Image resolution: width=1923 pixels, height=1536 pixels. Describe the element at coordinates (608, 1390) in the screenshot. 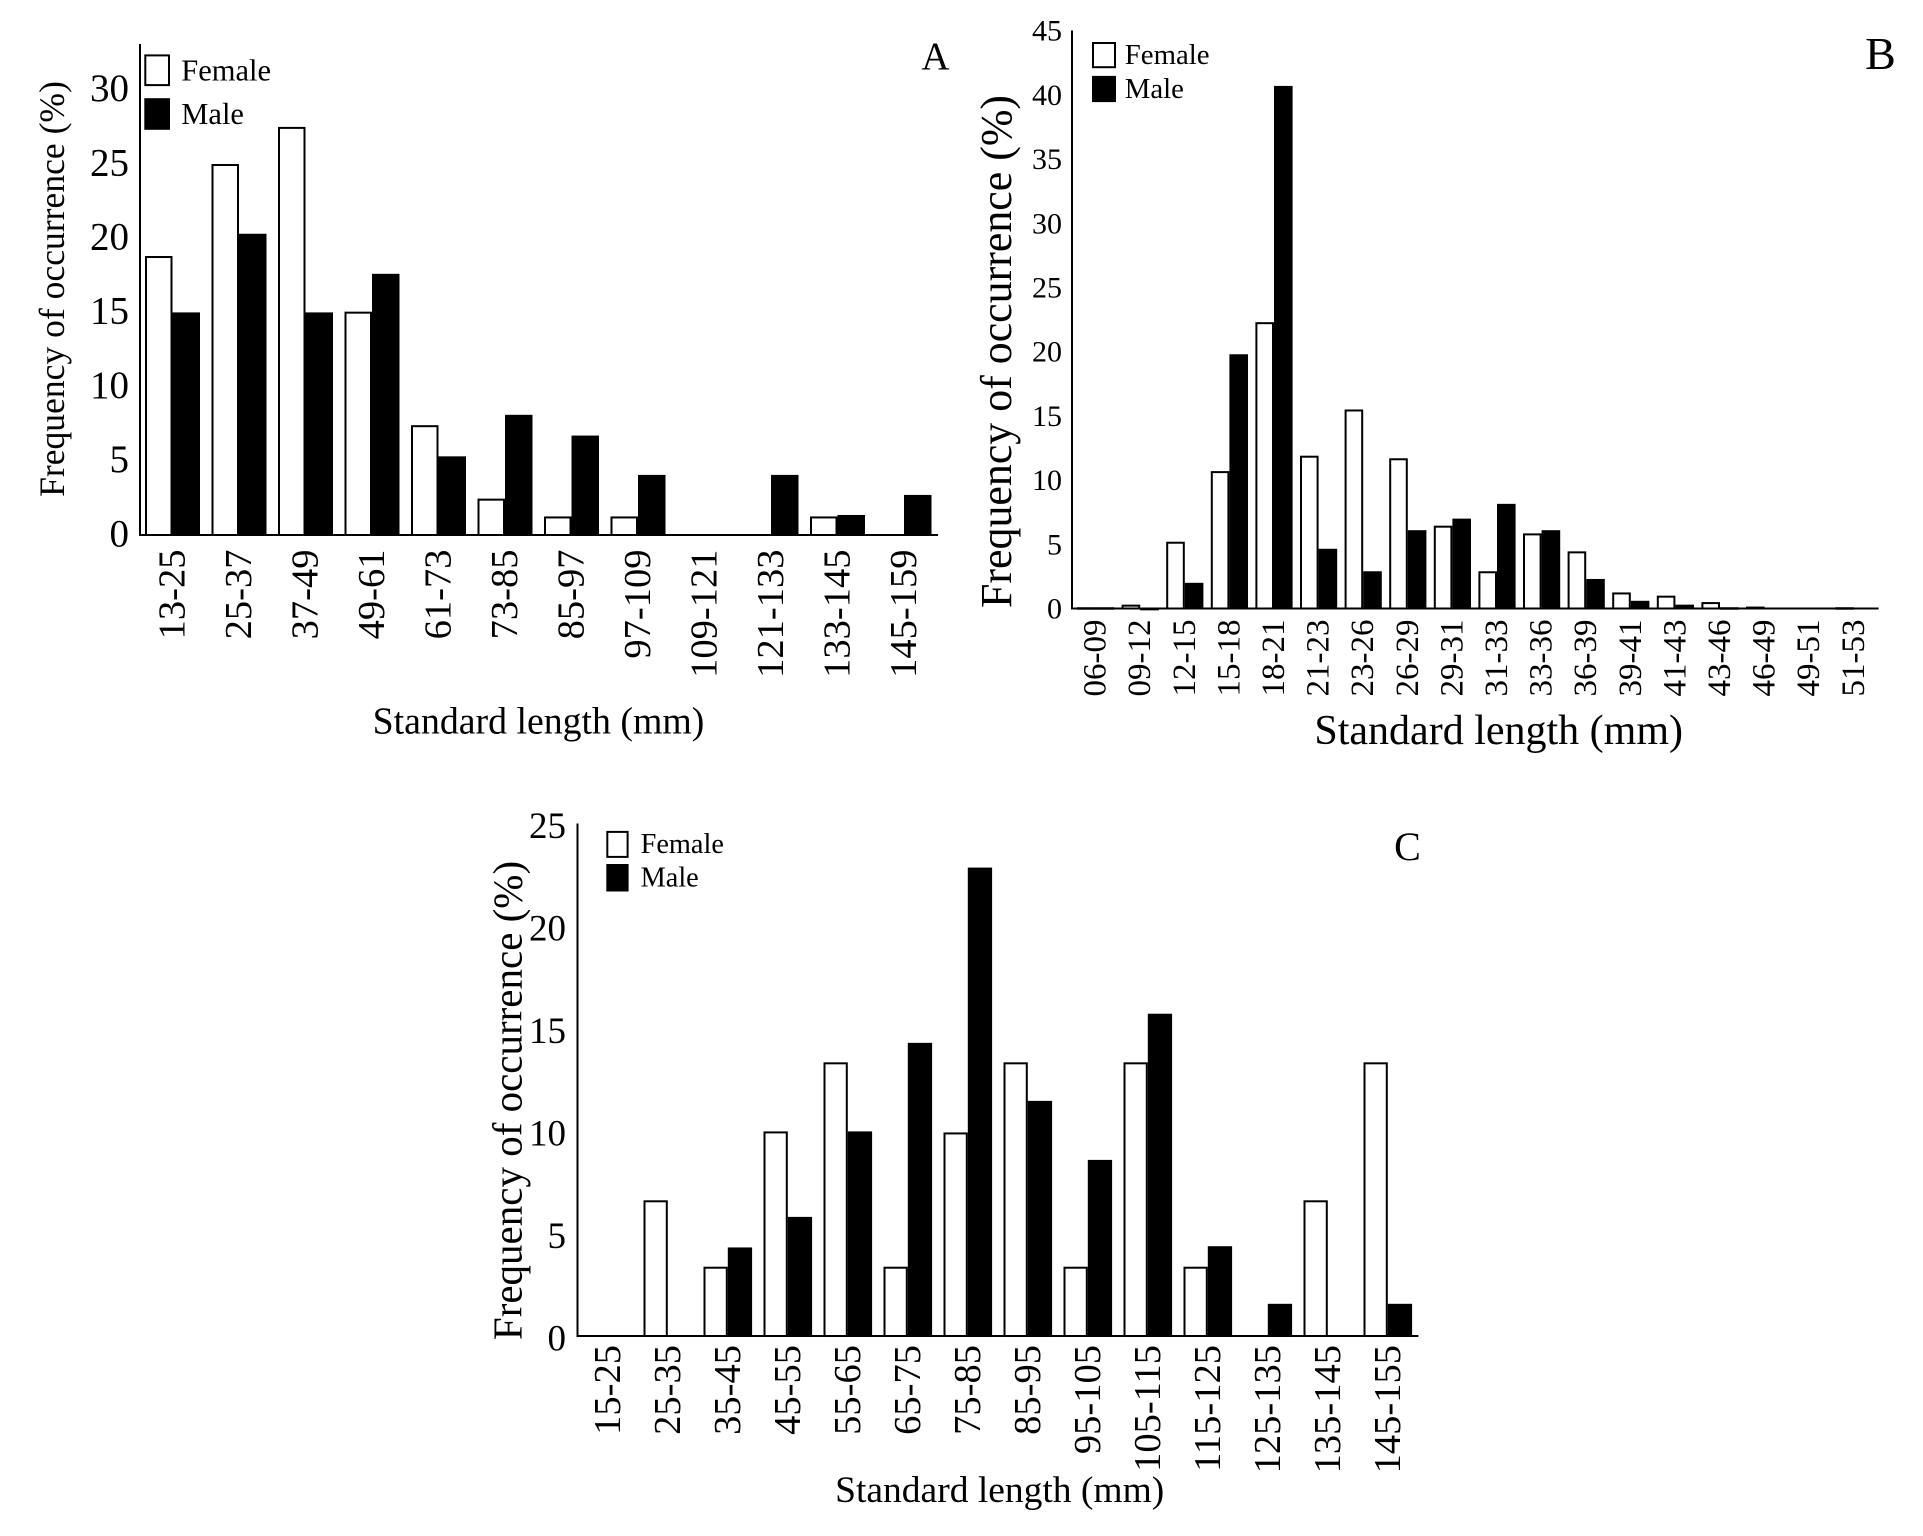

I see `svg-text: 15-25` at that location.